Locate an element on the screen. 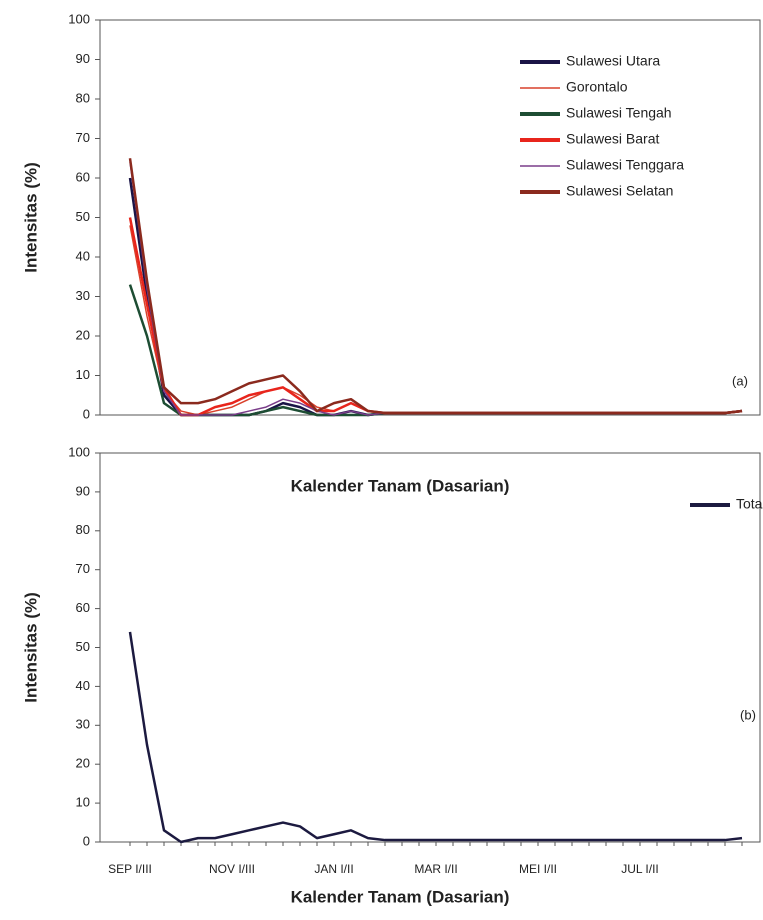 The width and height of the screenshot is (763, 920). legend-label: Sulawesi Tengah is located at coordinates (619, 113).